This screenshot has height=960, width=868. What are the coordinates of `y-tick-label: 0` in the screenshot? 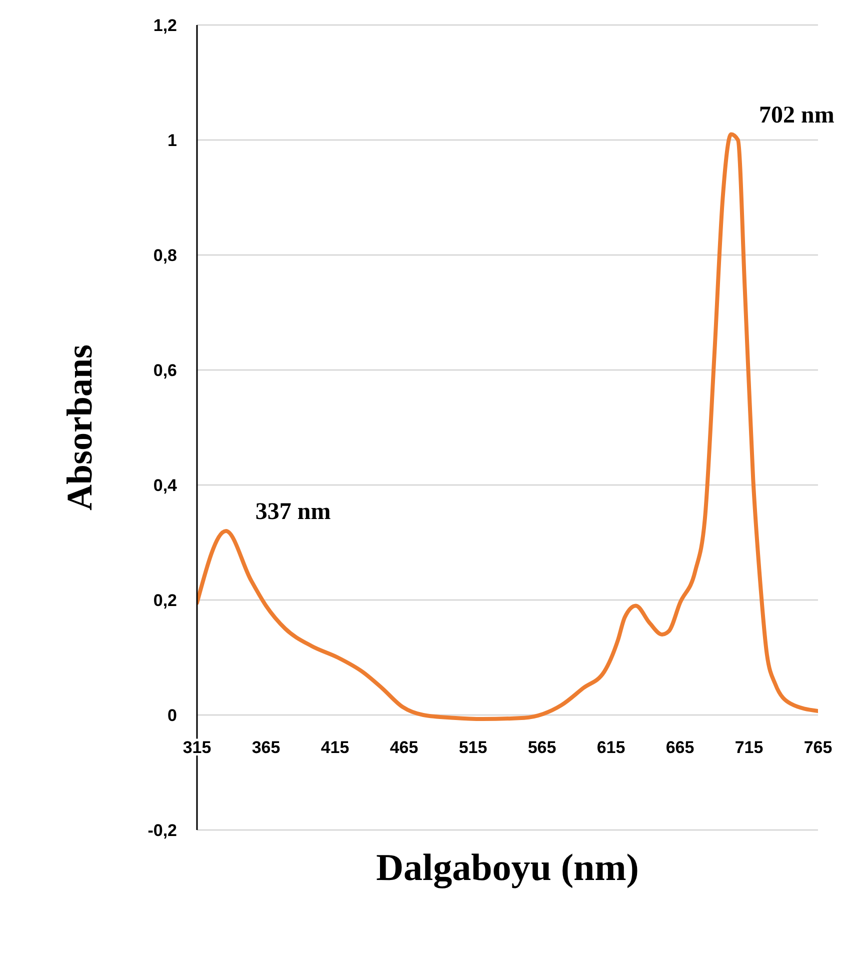 It's located at (172, 716).